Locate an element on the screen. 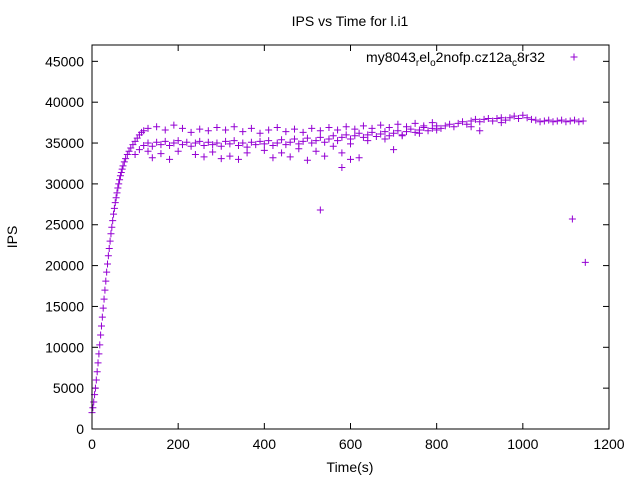 This screenshot has width=640, height=480. y-tick-label: 15000 is located at coordinates (64, 306).